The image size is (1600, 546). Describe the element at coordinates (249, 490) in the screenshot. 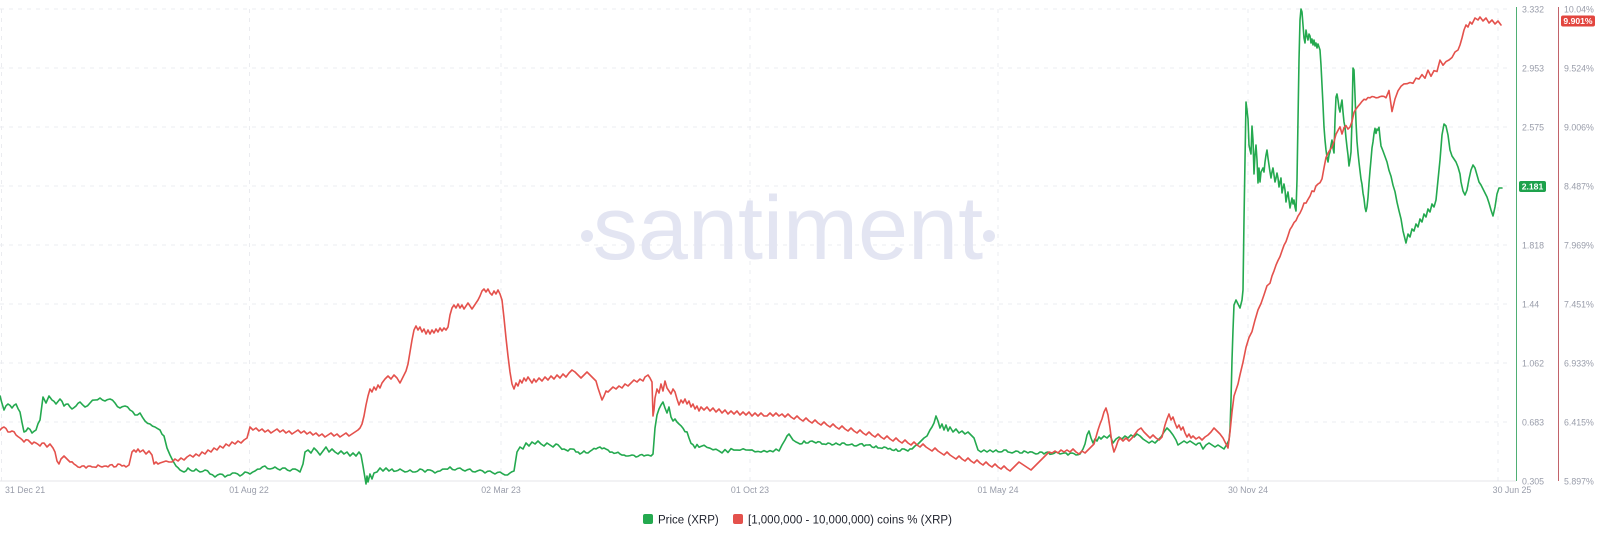

I see `svg-text: 01 Aug 22` at that location.